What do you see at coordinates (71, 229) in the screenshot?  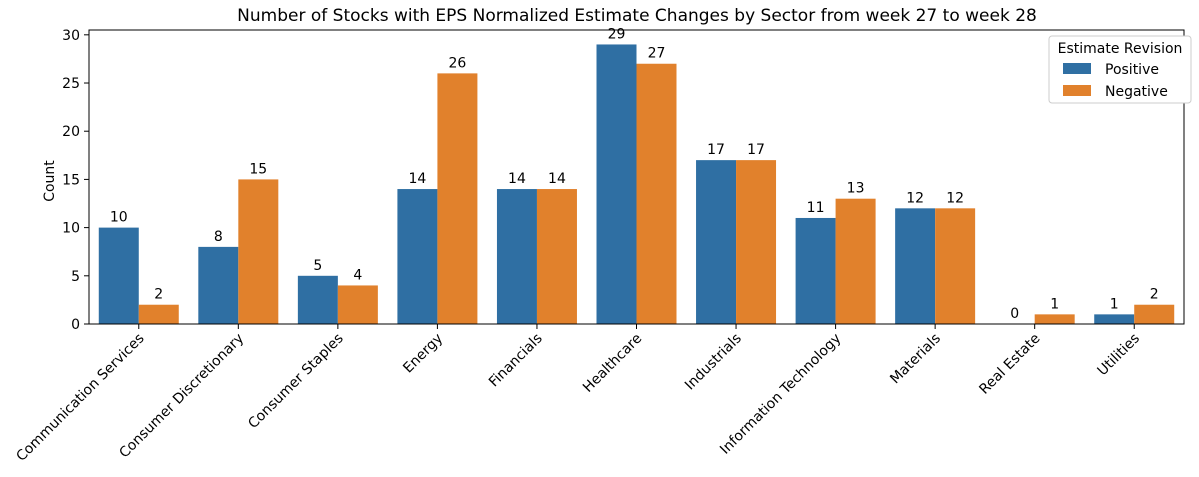 I see `y-tick-label: 10` at bounding box center [71, 229].